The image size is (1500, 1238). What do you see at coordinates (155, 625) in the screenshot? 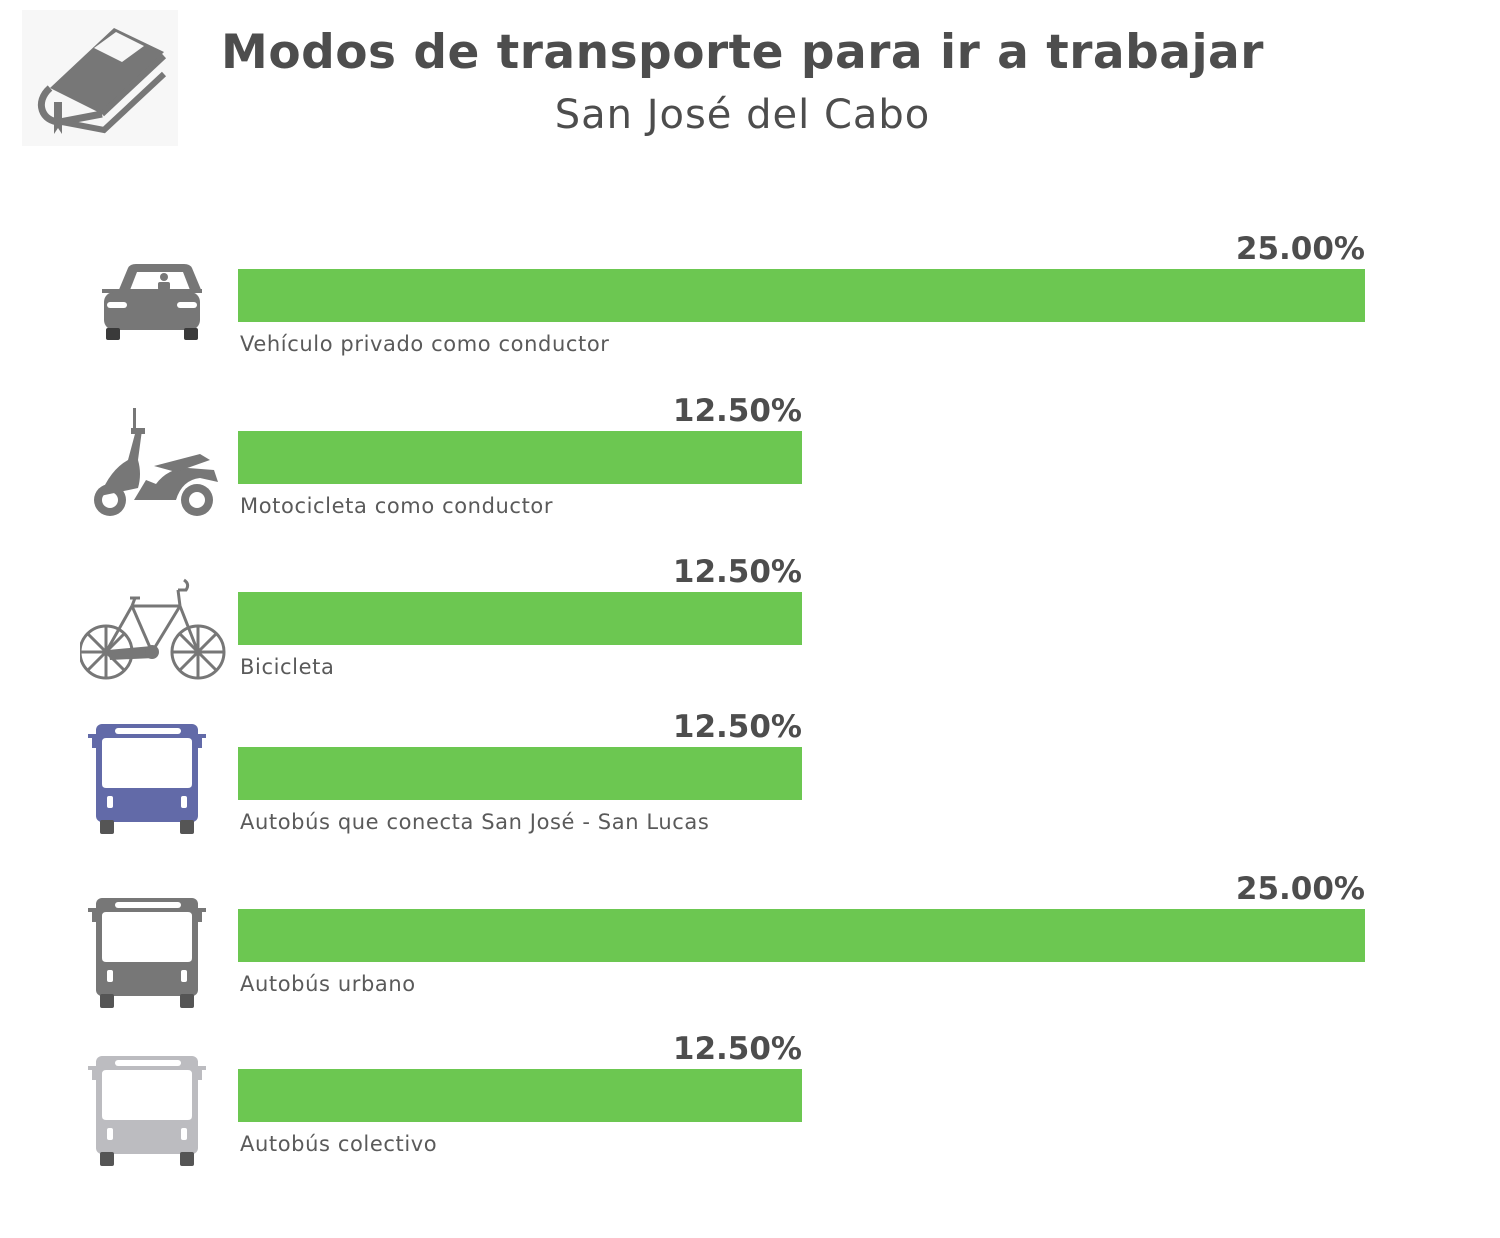
I see `bicycle-icon` at bounding box center [155, 625].